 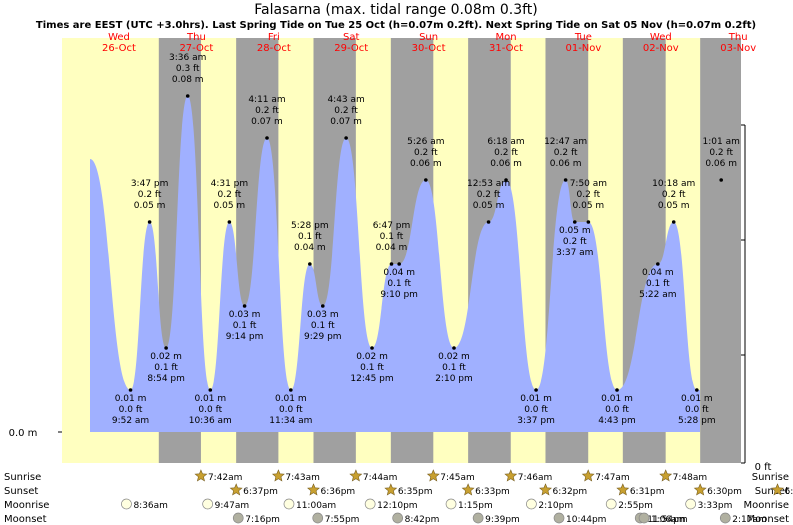 What do you see at coordinates (210, 421) in the screenshot?
I see `tide-time-label: 10:36 am` at bounding box center [210, 421].